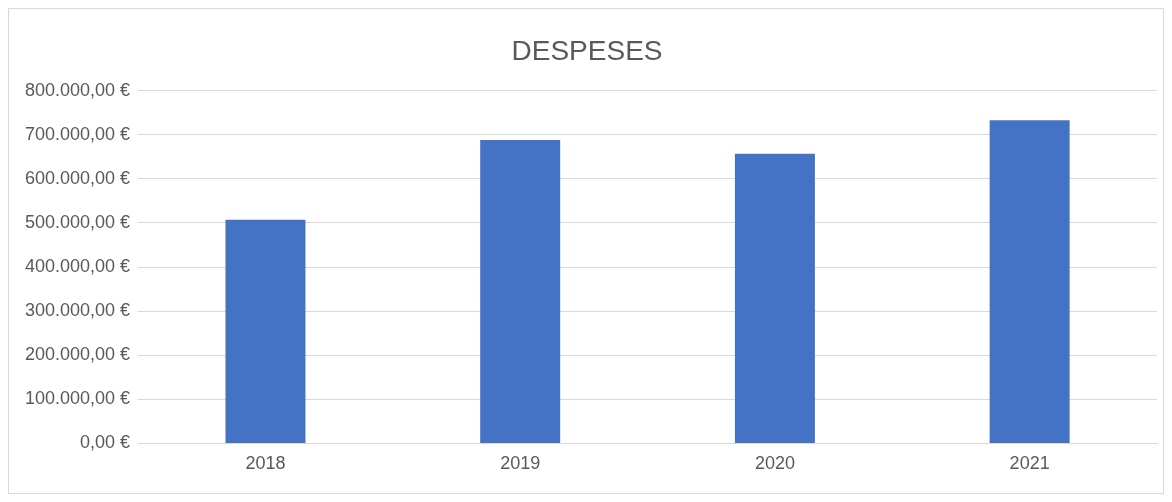 This screenshot has height=502, width=1172. Describe the element at coordinates (587, 50) in the screenshot. I see `chart-title: DESPESES` at that location.